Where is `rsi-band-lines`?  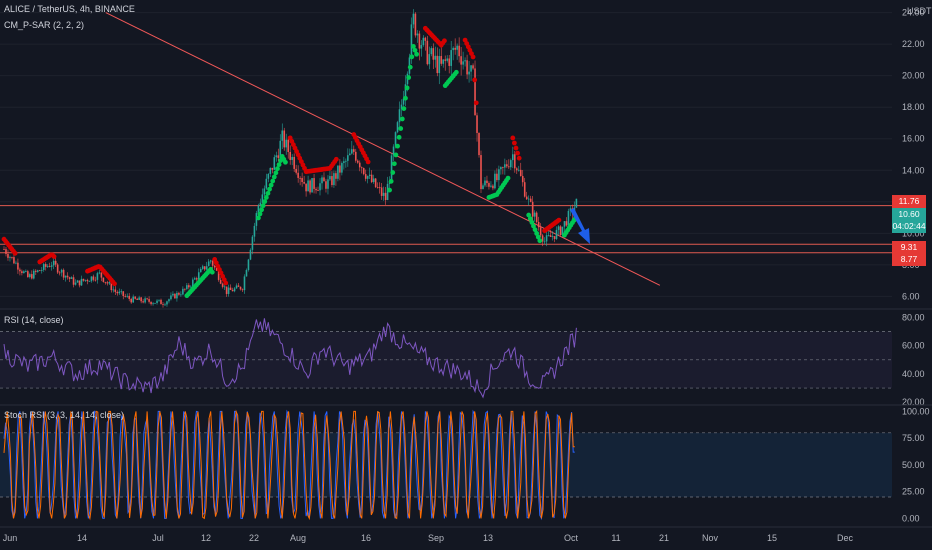 rsi-band-lines is located at coordinates (446, 360).